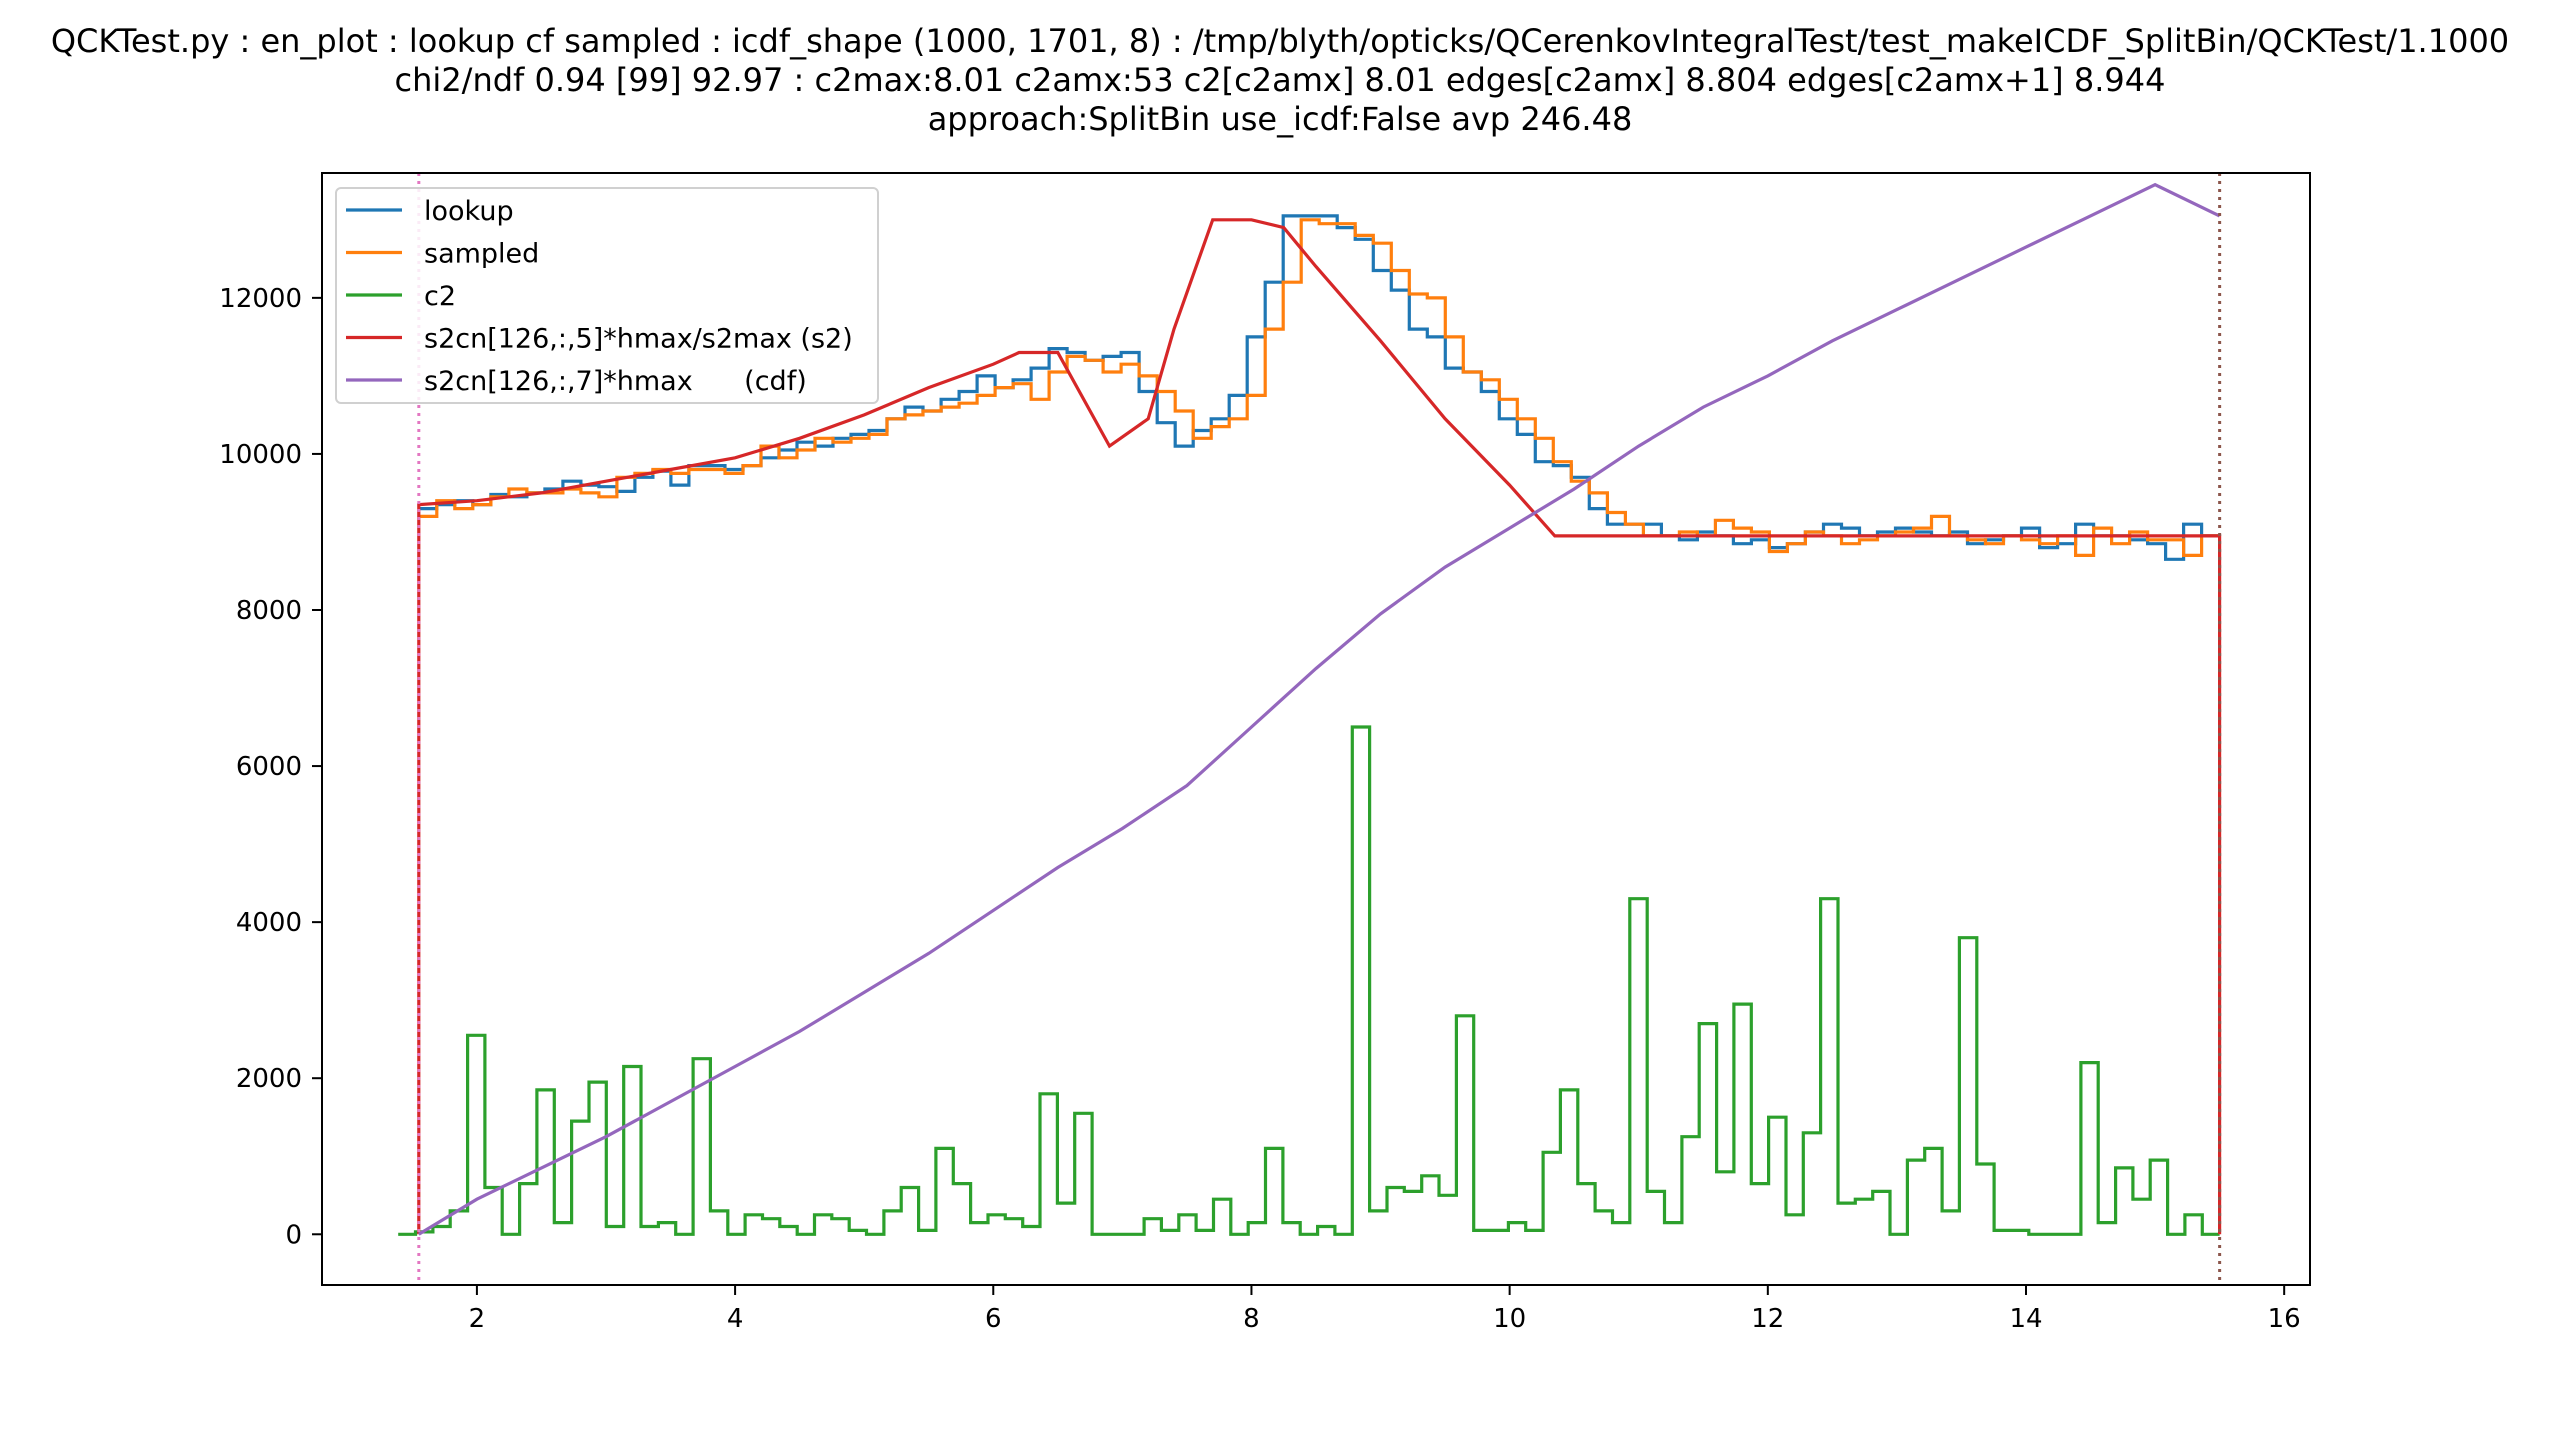  Describe the element at coordinates (993, 1319) in the screenshot. I see `x-tick-label: 6` at that location.